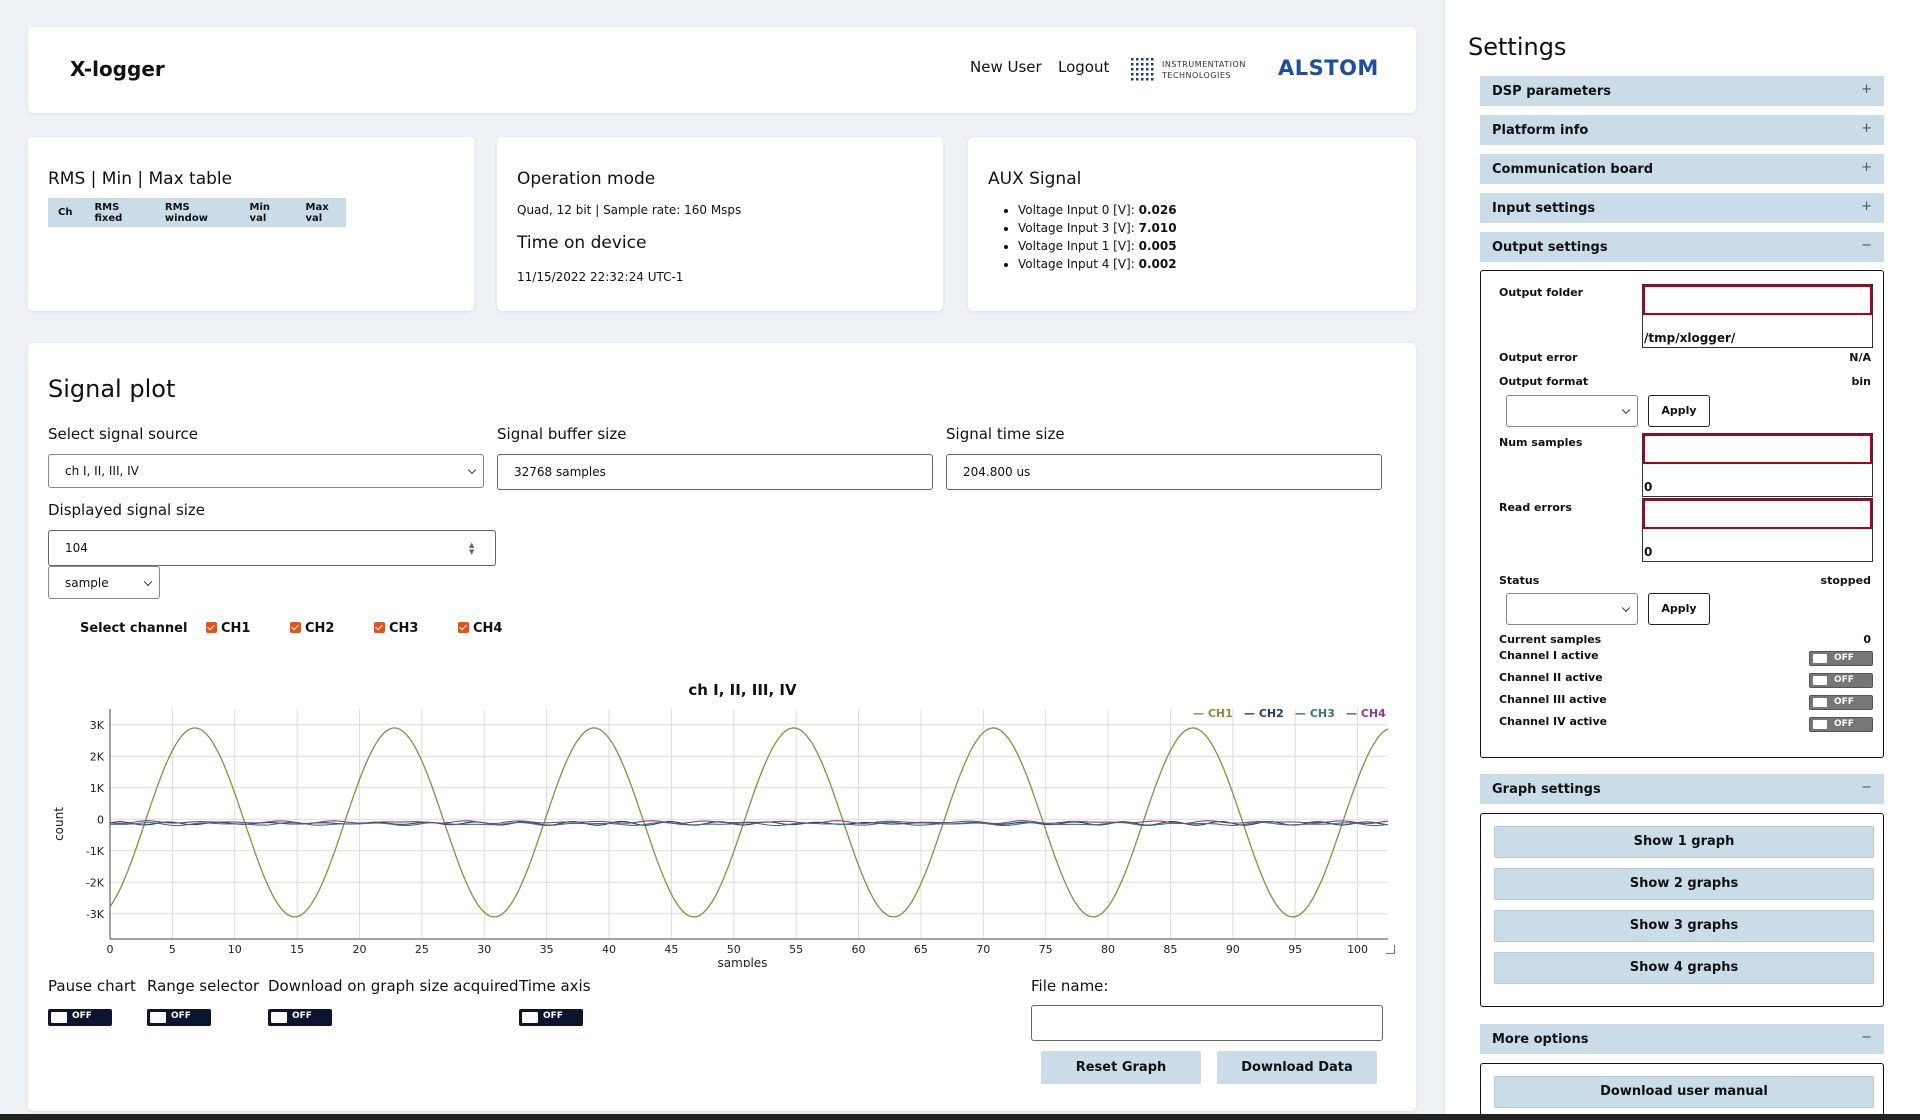  Describe the element at coordinates (422, 949) in the screenshot. I see `x-tick-label: 25` at that location.